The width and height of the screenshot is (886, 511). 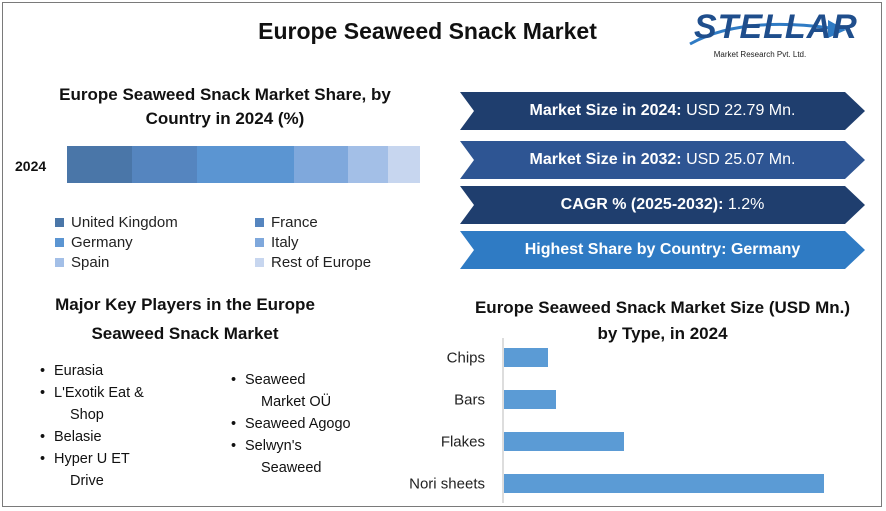 What do you see at coordinates (760, 54) in the screenshot?
I see `logo-subtitle: Market Research Pvt. Ltd.` at bounding box center [760, 54].